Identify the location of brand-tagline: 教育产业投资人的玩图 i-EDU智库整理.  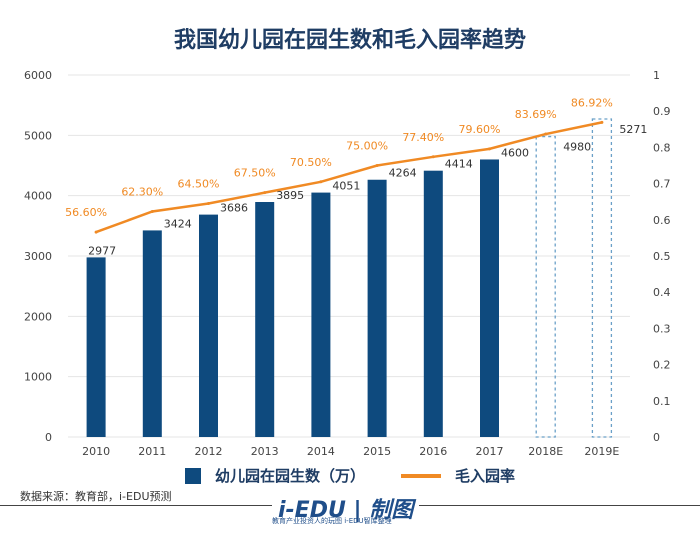
(332, 521).